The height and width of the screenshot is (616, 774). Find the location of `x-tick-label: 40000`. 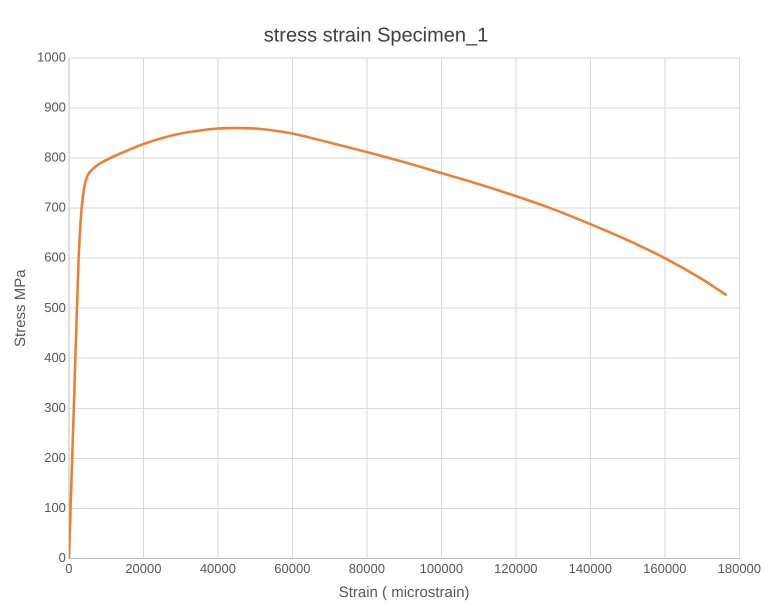

x-tick-label: 40000 is located at coordinates (218, 568).